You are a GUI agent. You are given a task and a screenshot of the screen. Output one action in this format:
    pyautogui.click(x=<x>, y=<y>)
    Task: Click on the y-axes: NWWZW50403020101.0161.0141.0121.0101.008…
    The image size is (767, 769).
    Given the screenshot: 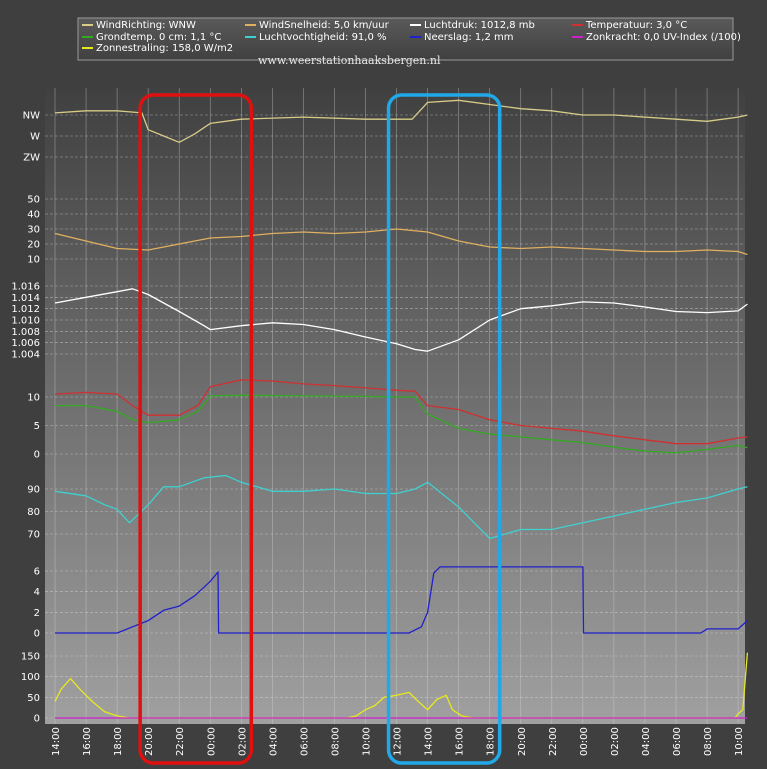 What is the action you would take?
    pyautogui.click(x=25, y=418)
    